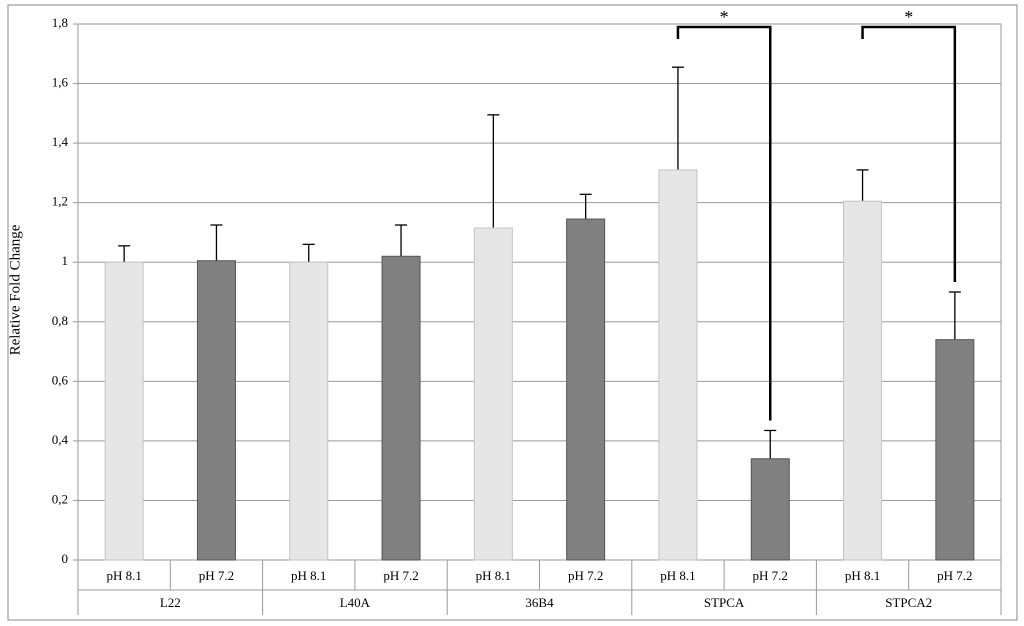 This screenshot has width=1024, height=626. I want to click on y-tick-label: 1,6, so click(60, 82).